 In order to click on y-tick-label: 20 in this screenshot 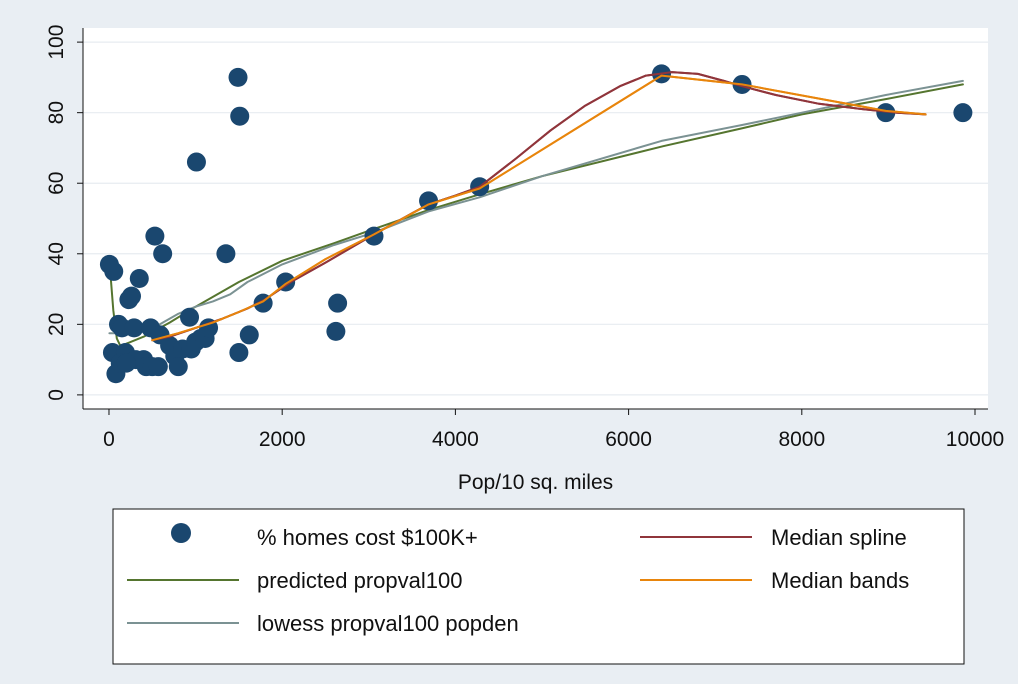, I will do `click(56, 324)`.